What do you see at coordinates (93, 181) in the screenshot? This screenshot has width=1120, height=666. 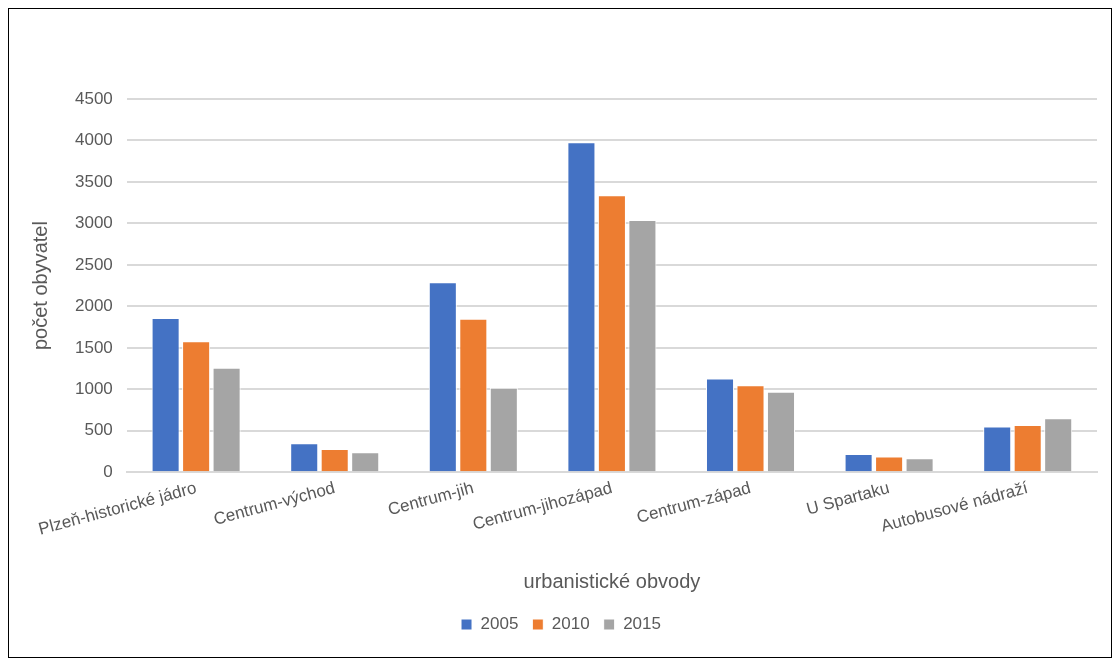 I see `y-tick-label: 3500` at bounding box center [93, 181].